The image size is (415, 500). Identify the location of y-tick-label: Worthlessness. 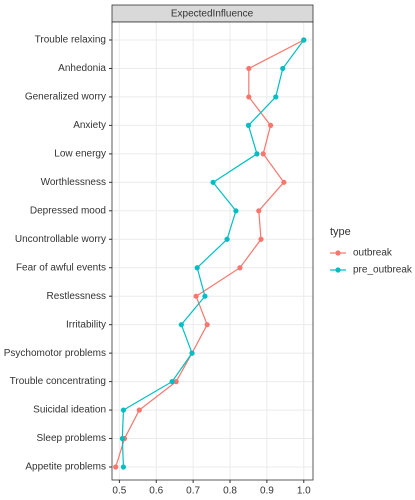
(73, 182).